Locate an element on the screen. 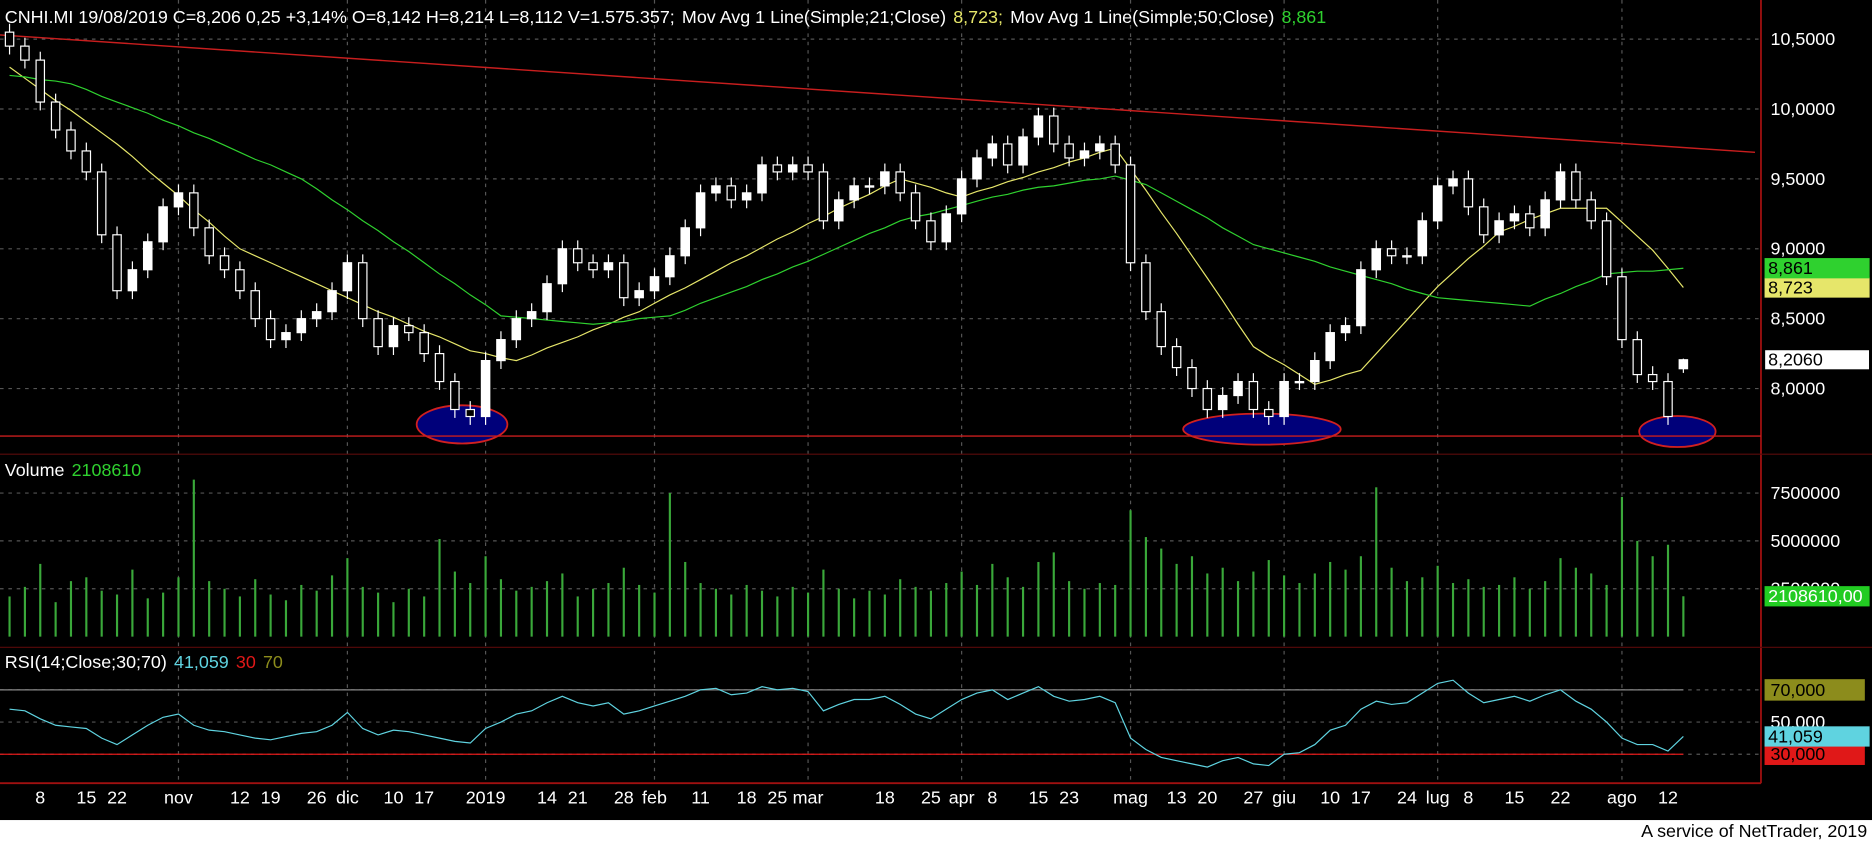 Image resolution: width=1872 pixels, height=844 pixels. x-tick-label: giu is located at coordinates (1284, 797).